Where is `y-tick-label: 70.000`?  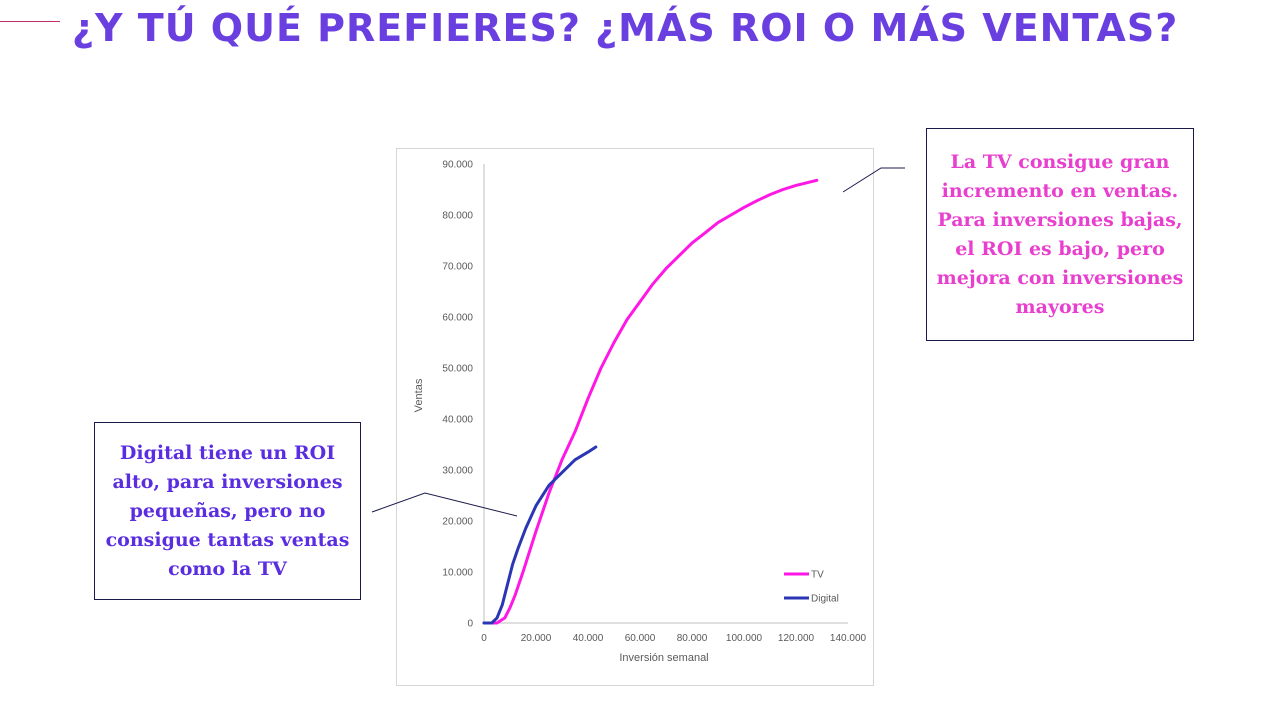
y-tick-label: 70.000 is located at coordinates (457, 267).